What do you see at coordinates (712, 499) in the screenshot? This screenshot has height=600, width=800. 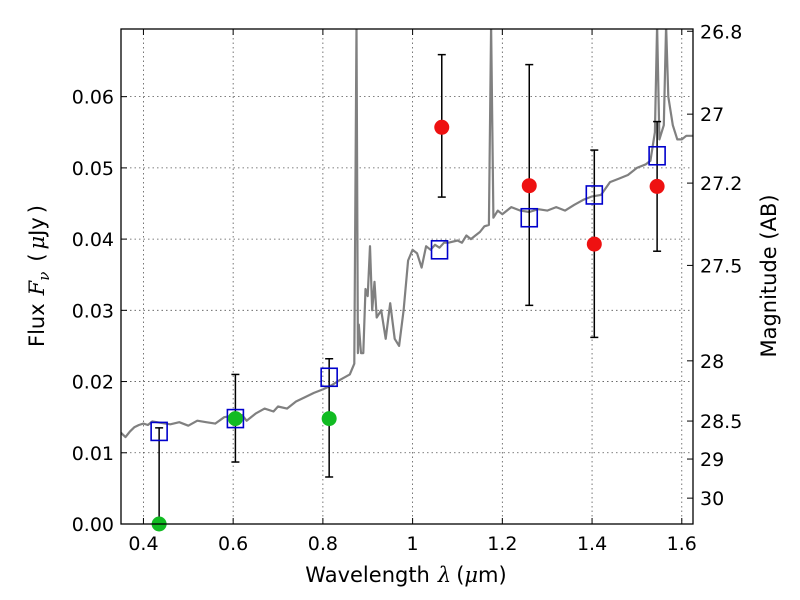 I see `magnitude-tick-label: 30` at bounding box center [712, 499].